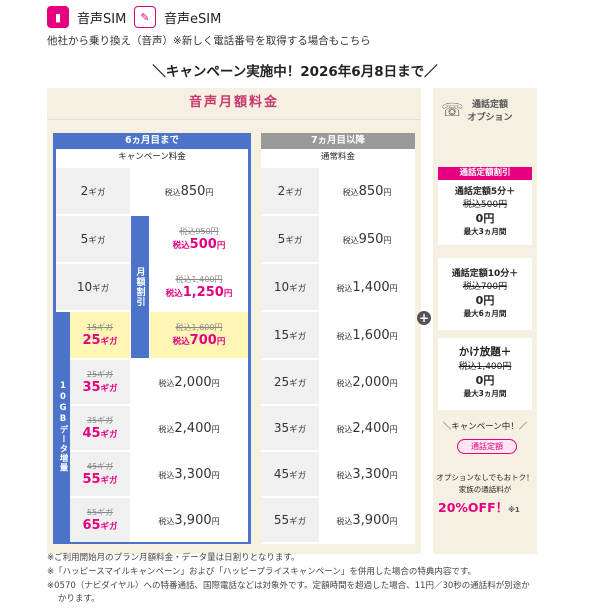  Describe the element at coordinates (152, 157) in the screenshot. I see `campaign-column-sub: キャンペーン料金` at that location.